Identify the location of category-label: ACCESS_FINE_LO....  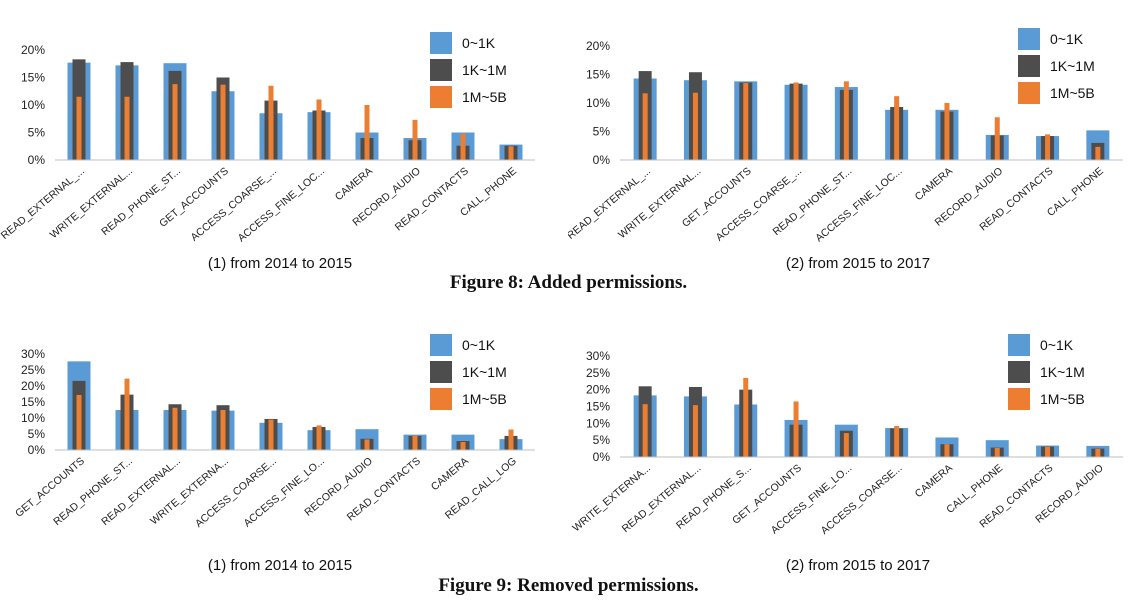
(284, 492).